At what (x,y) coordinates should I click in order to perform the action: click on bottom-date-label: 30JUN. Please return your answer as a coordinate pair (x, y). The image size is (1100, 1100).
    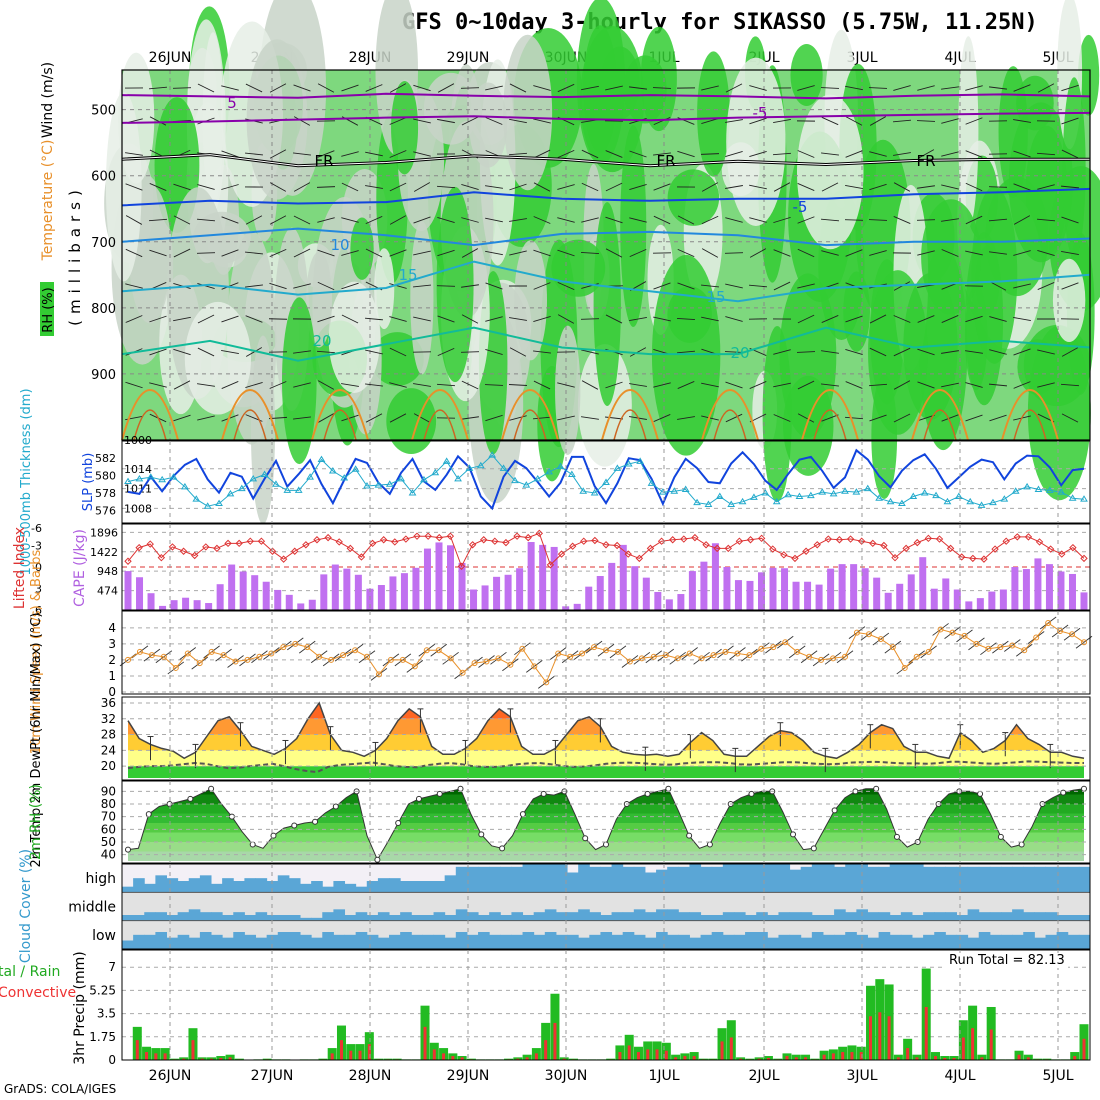
    Looking at the image, I should click on (566, 1076).